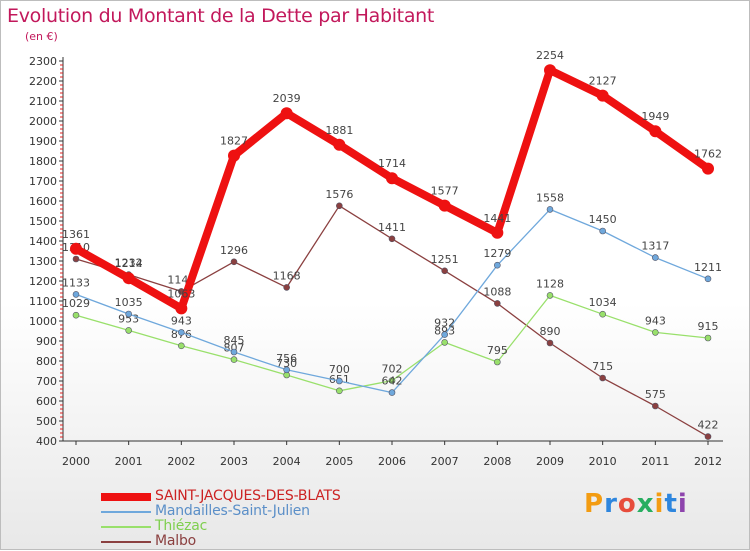 The height and width of the screenshot is (551, 750). I want to click on data-label: 1881, so click(339, 130).